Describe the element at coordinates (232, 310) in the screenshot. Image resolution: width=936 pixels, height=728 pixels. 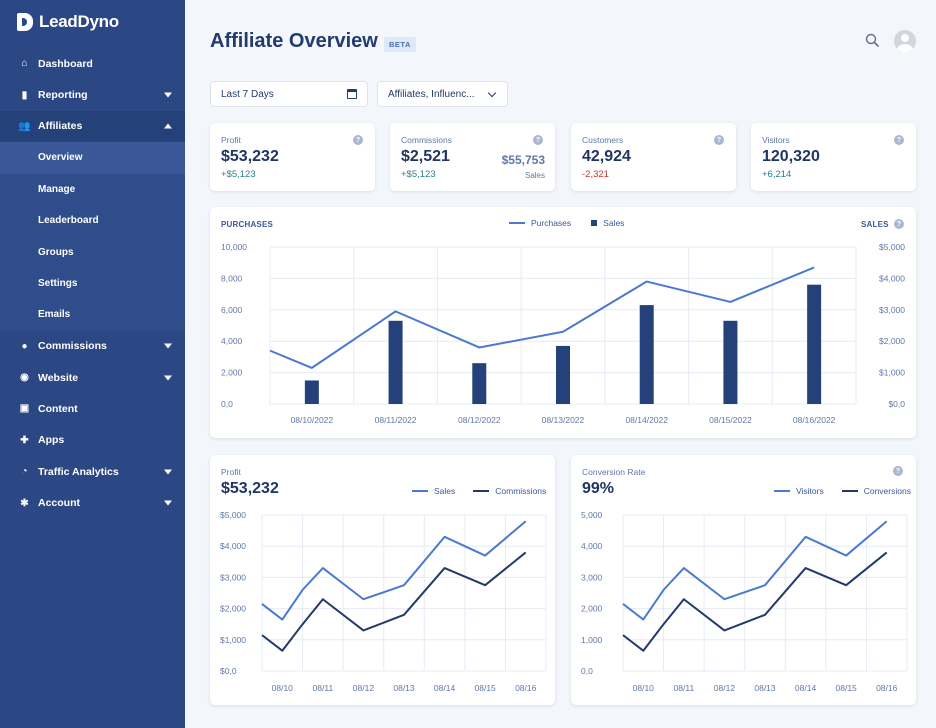
I see `y-tick-label: 6,000` at that location.